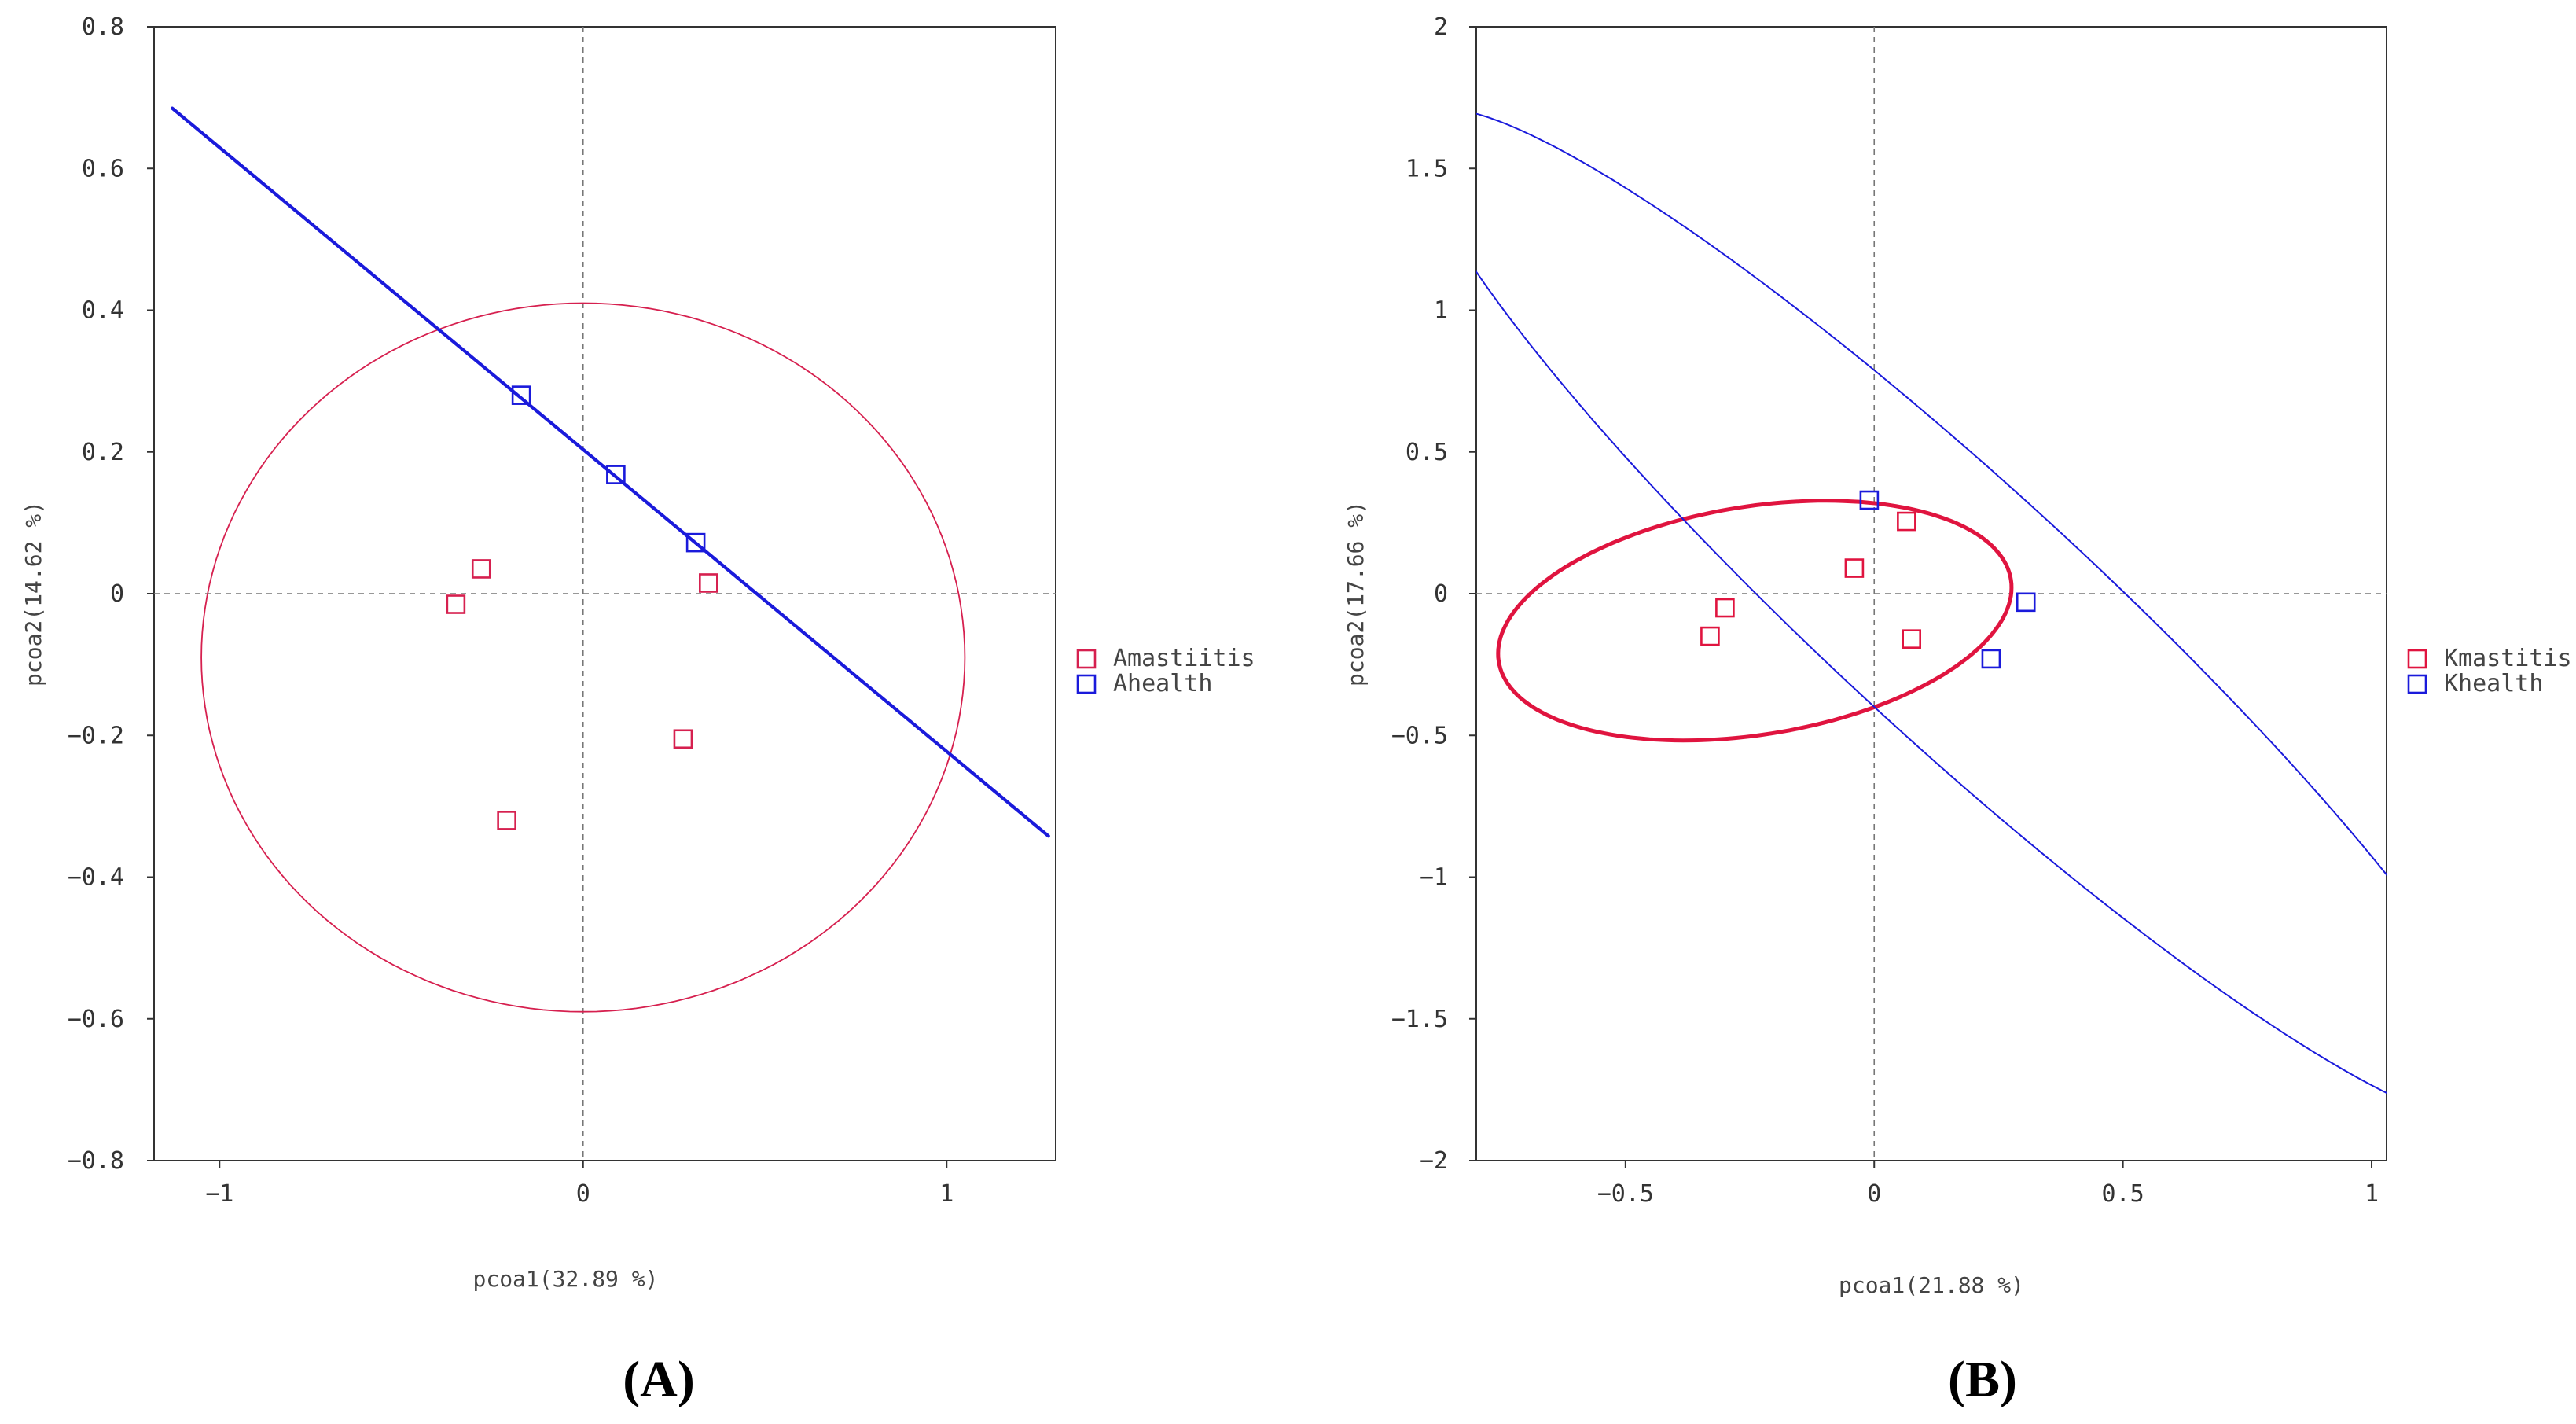 This screenshot has height=1424, width=2576. I want to click on legend-label: Amastiitis, so click(1184, 658).